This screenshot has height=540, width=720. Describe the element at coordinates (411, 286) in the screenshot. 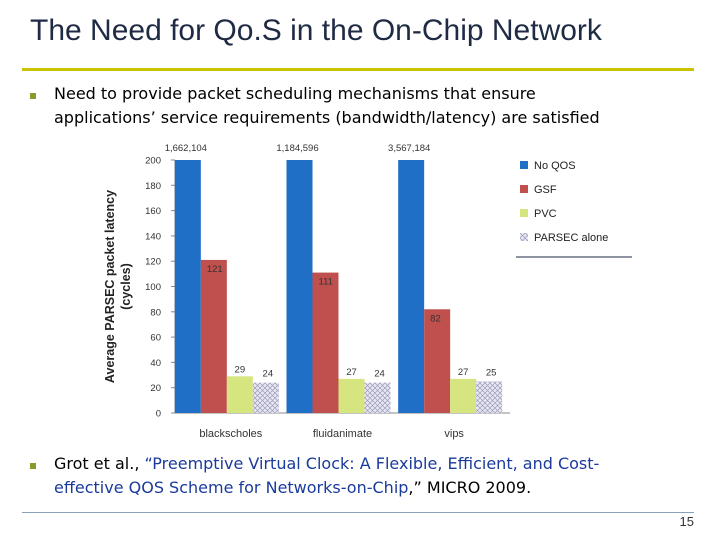

I see `bar-no-qos-vips` at that location.